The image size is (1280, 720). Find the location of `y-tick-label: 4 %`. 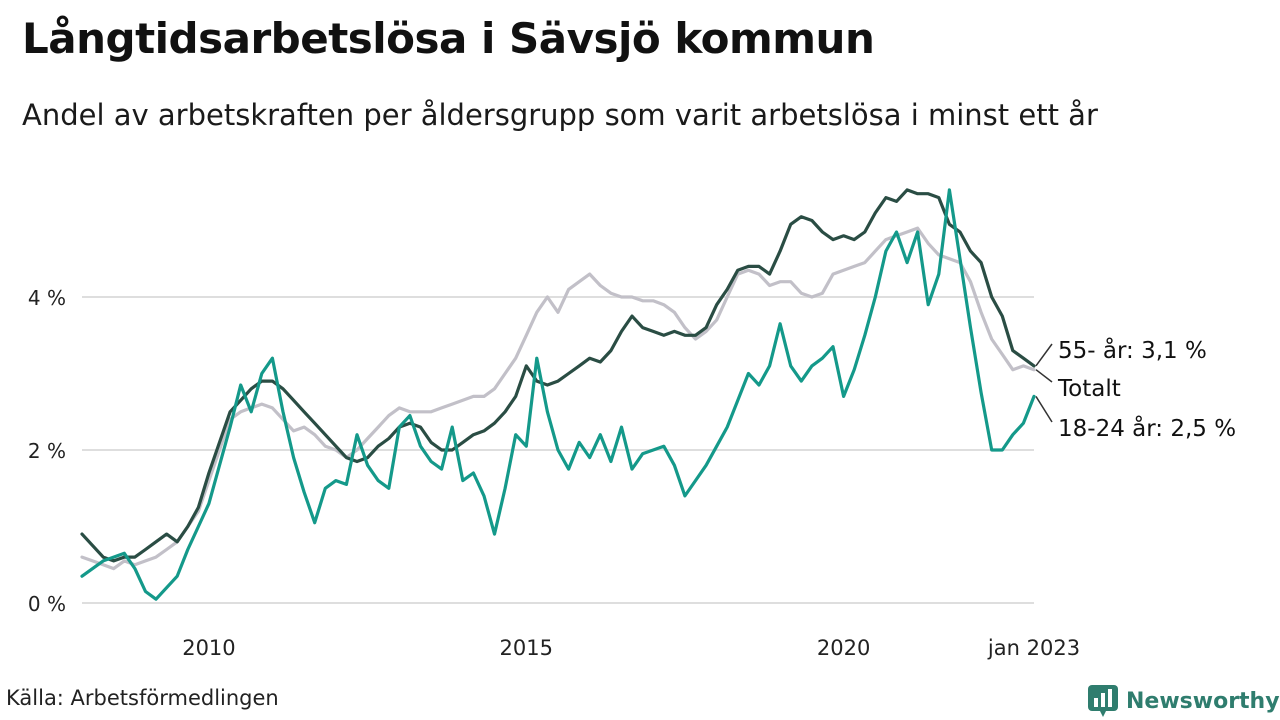

y-tick-label: 4 % is located at coordinates (47, 298).